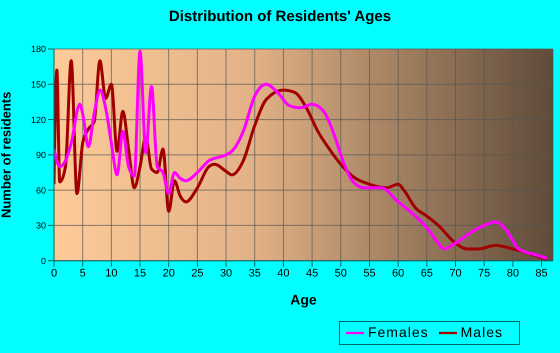 The height and width of the screenshot is (353, 560). What do you see at coordinates (541, 274) in the screenshot?
I see `x-tick-label: 85` at bounding box center [541, 274].